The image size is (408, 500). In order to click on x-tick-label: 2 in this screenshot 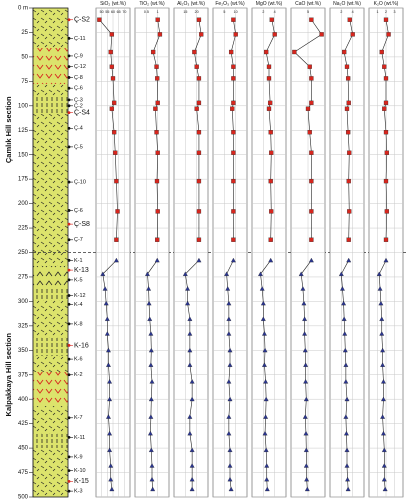, I will do `click(263, 12)`.